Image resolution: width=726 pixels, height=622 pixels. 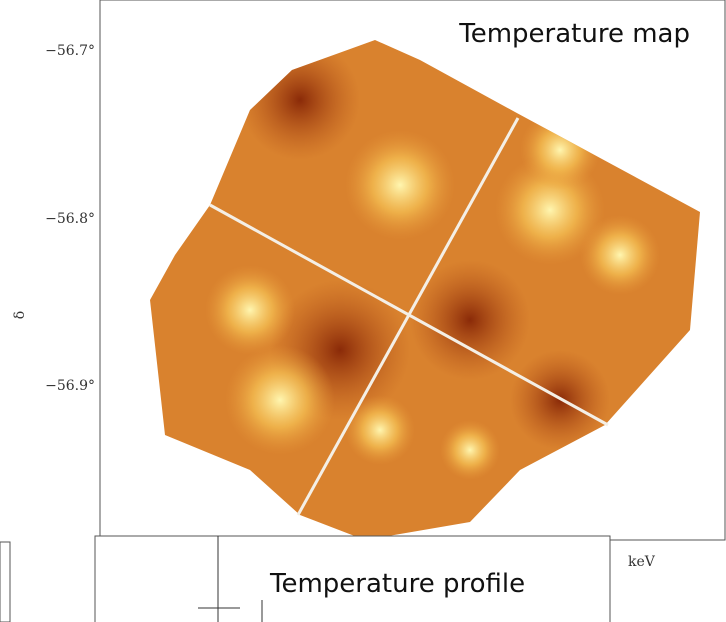 What do you see at coordinates (642, 562) in the screenshot?
I see `unit-label: keV` at bounding box center [642, 562].